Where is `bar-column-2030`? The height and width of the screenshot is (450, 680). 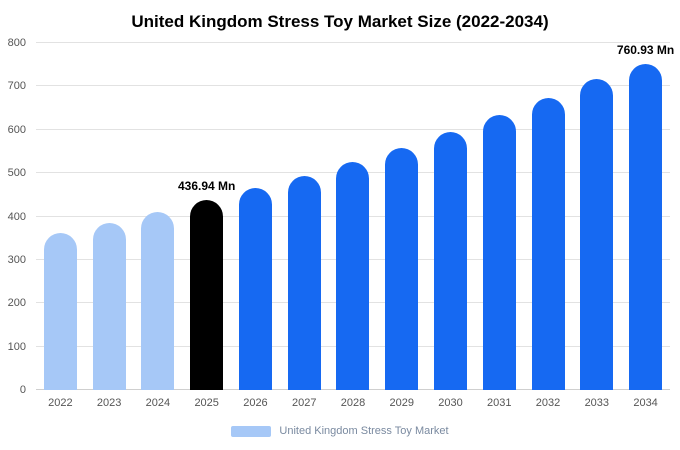 bar-column-2030 is located at coordinates (450, 216).